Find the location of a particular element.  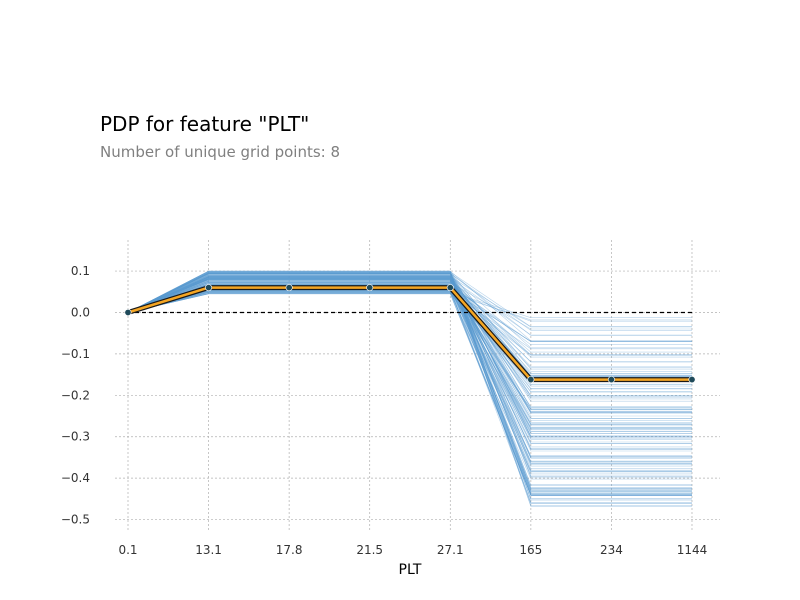

y-tick-label: 0.1 is located at coordinates (80, 271).